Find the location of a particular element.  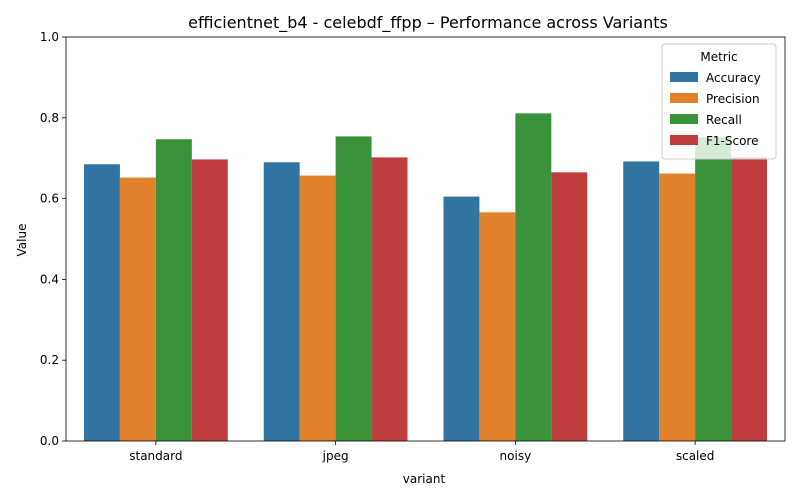

x-tick-label: noisy is located at coordinates (516, 456).